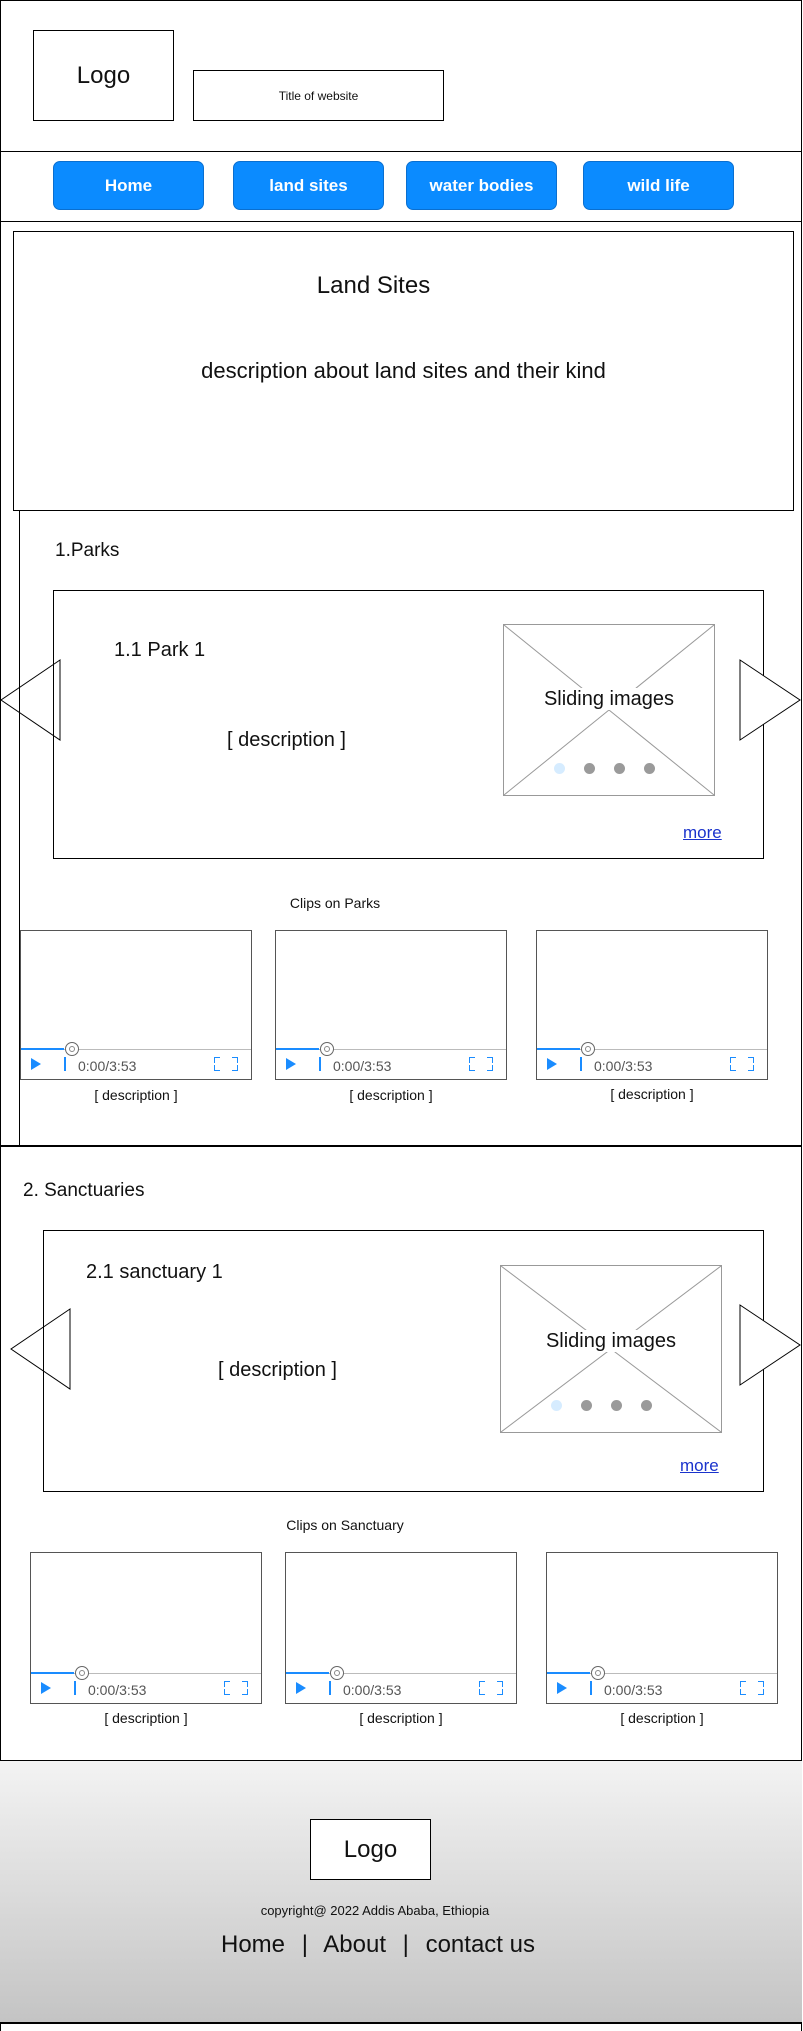 The height and width of the screenshot is (2031, 803). What do you see at coordinates (375, 1910) in the screenshot?
I see `copyright-text: copyright@ 2022 Addis Ababa, Ethiopia` at bounding box center [375, 1910].